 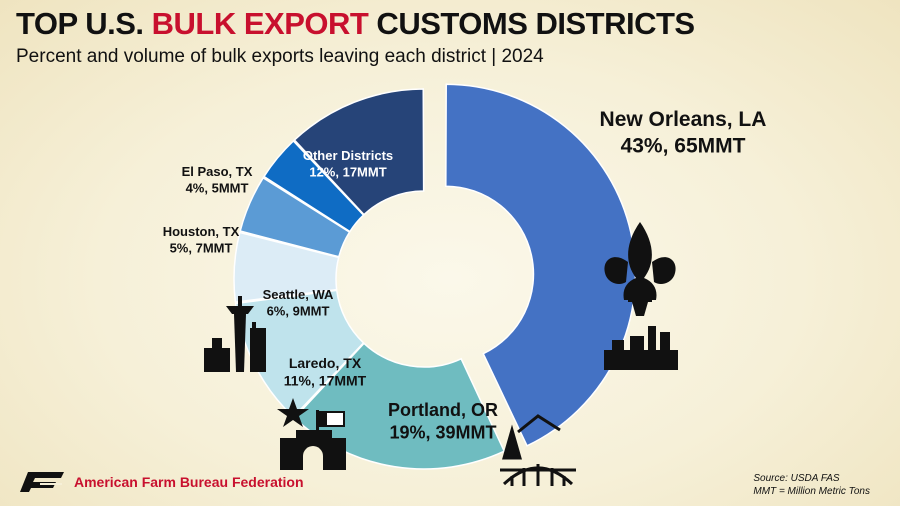 I want to click on slice-houston-tx, so click(x=295, y=217).